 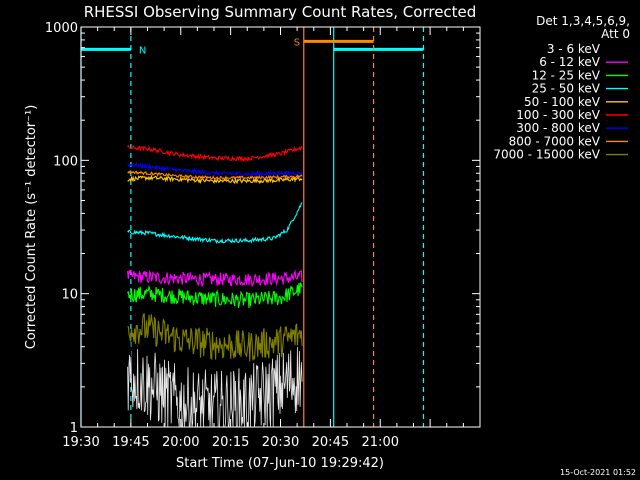 I want to click on legend-label-1: 6 - 12 keV, so click(x=570, y=62).